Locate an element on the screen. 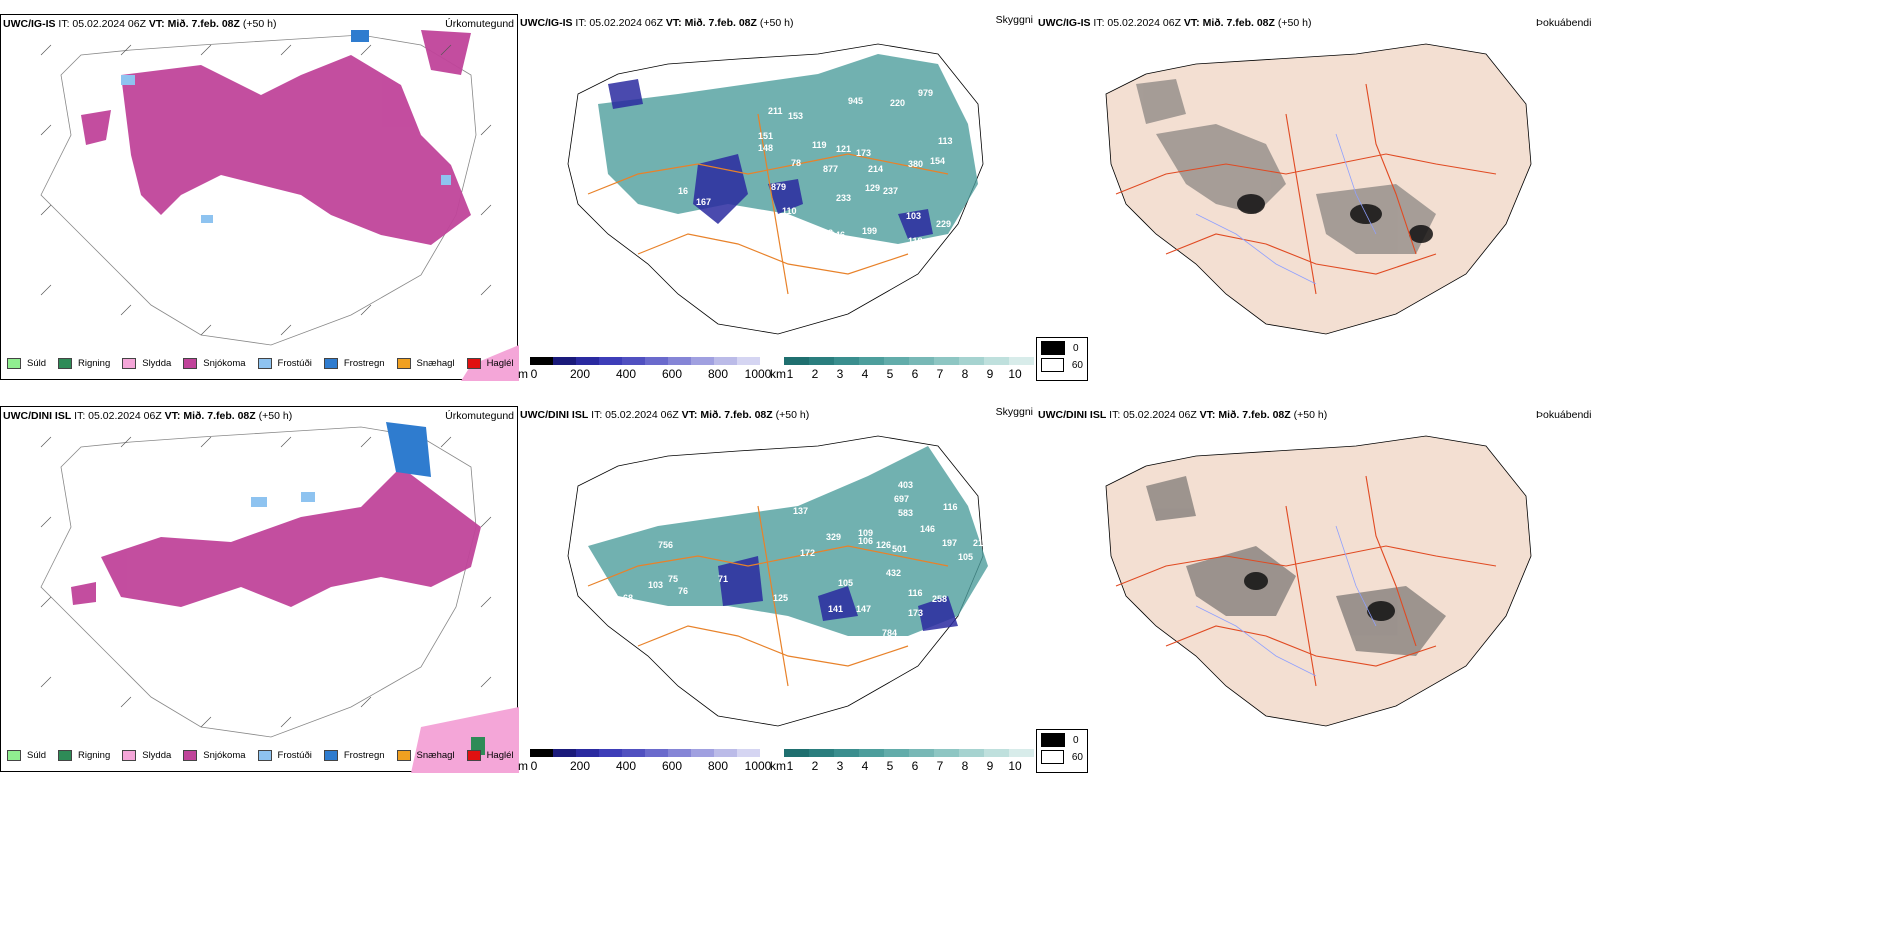 Image resolution: width=1900 pixels, height=950 pixels. map-value-label: 403 is located at coordinates (905, 485).